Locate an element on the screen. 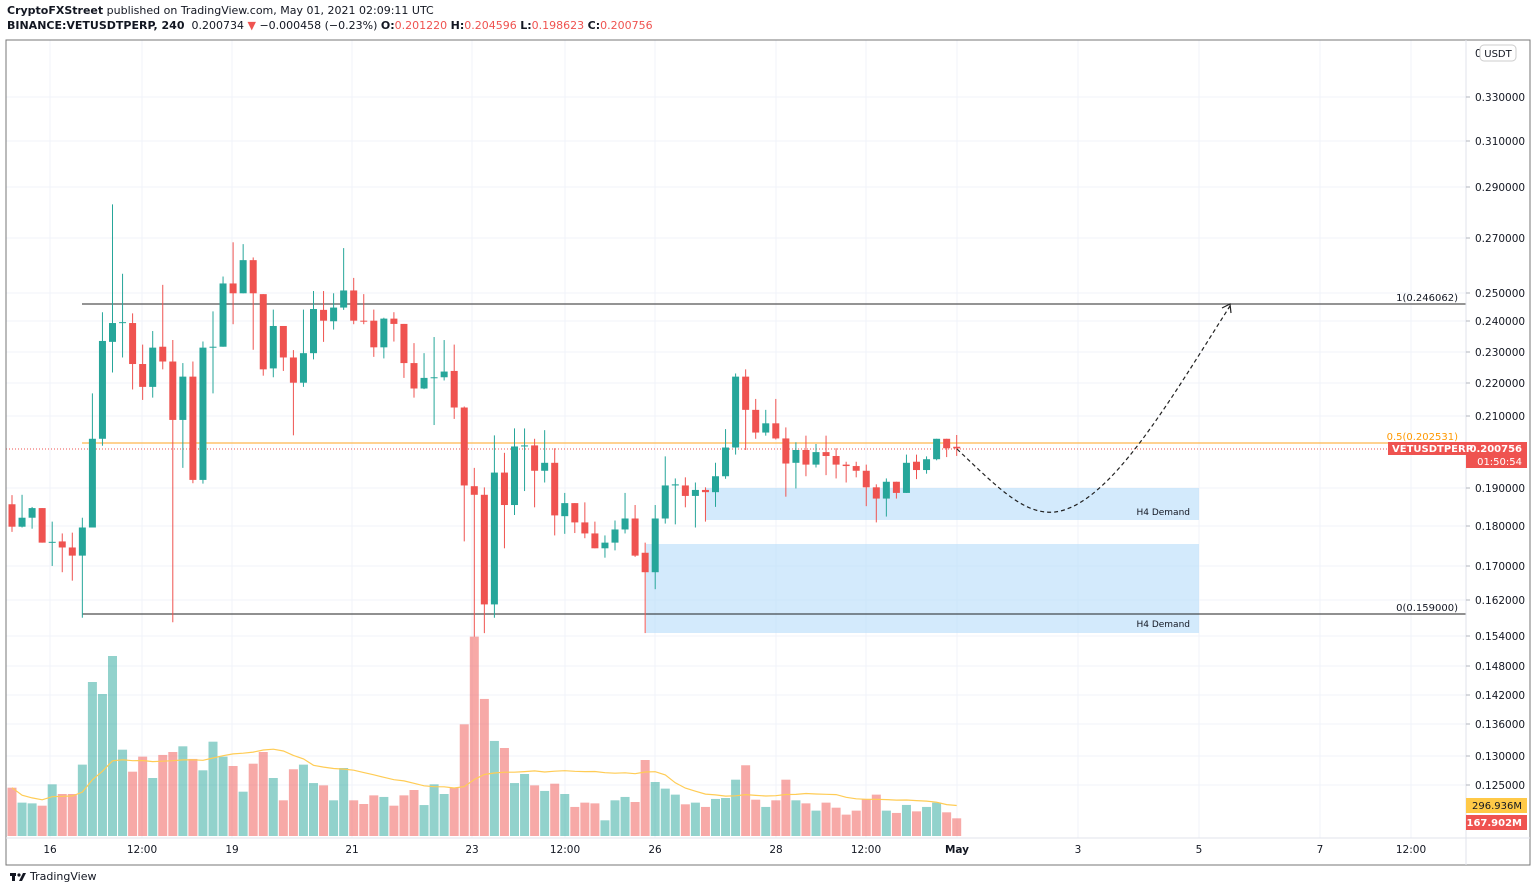 The width and height of the screenshot is (1536, 894). currency-badge is located at coordinates (1498, 53).